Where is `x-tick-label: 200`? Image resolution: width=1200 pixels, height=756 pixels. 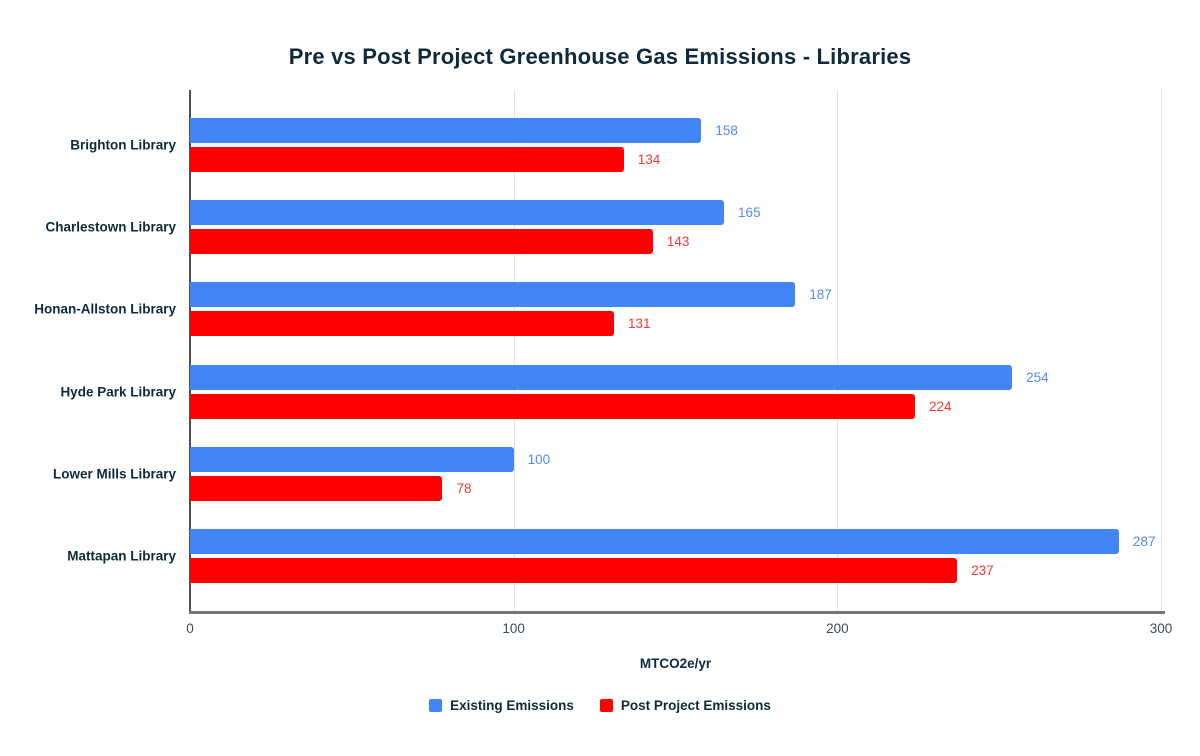
x-tick-label: 200 is located at coordinates (837, 628).